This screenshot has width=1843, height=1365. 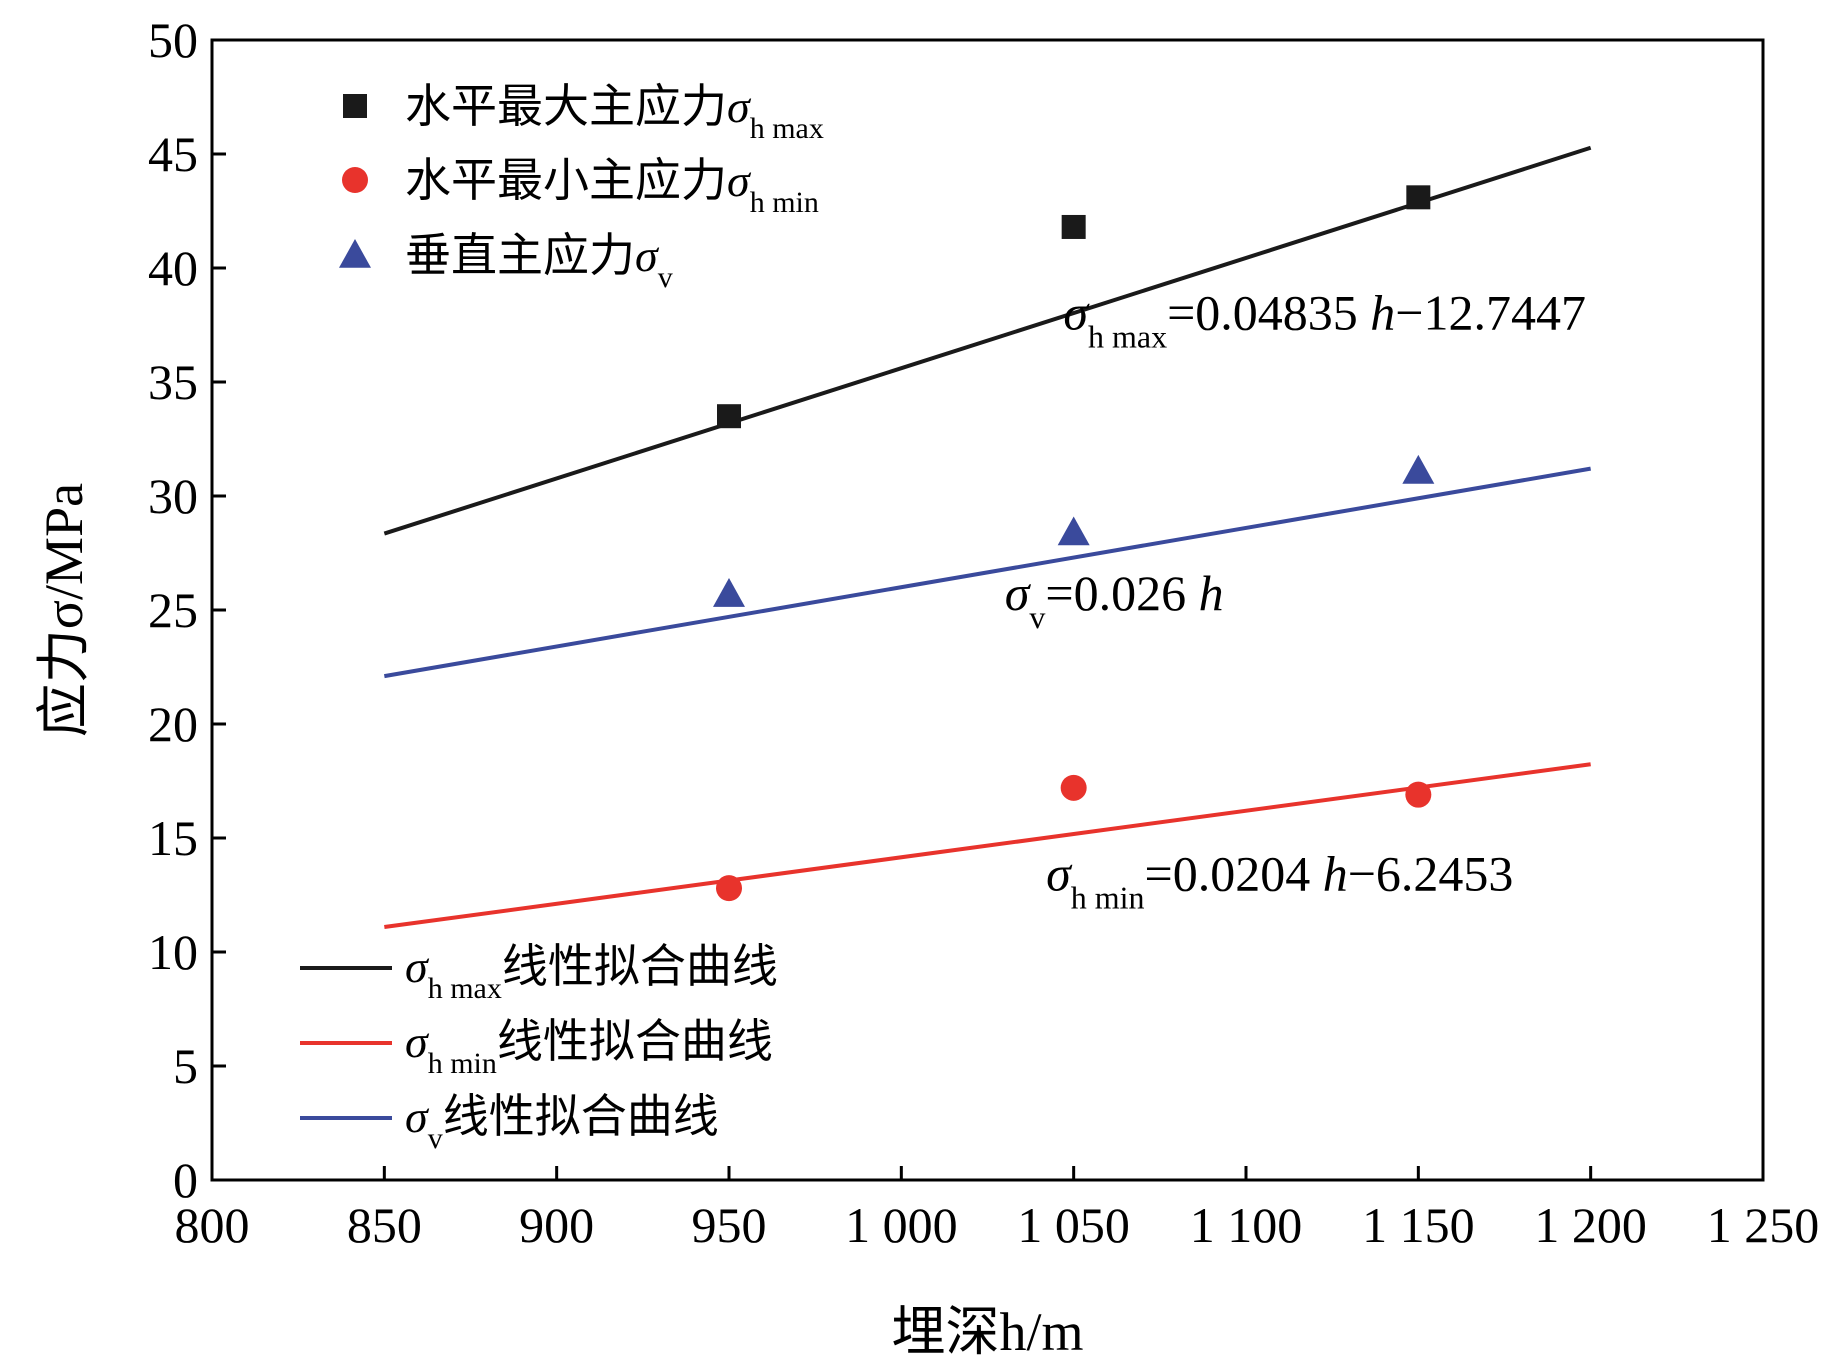 I want to click on x-tick-label: 1 100, so click(x=1246, y=1225).